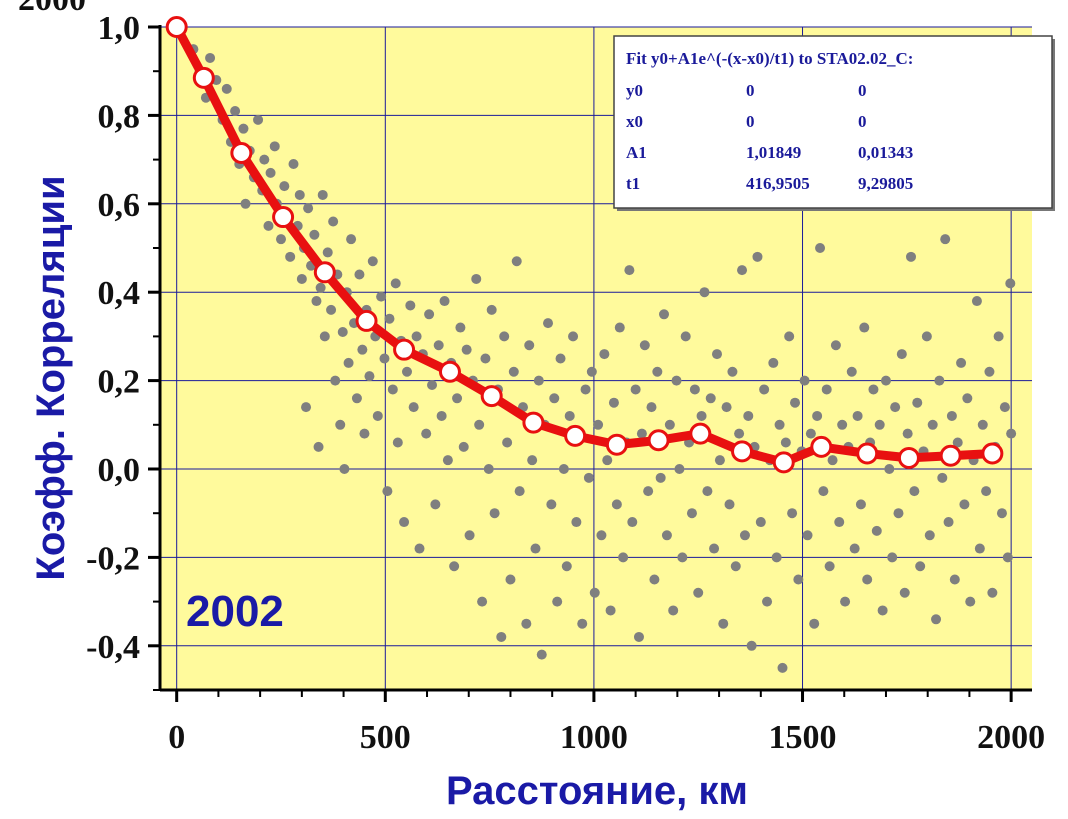  Describe the element at coordinates (113, 647) in the screenshot. I see `y-tick-label: -0,4` at that location.